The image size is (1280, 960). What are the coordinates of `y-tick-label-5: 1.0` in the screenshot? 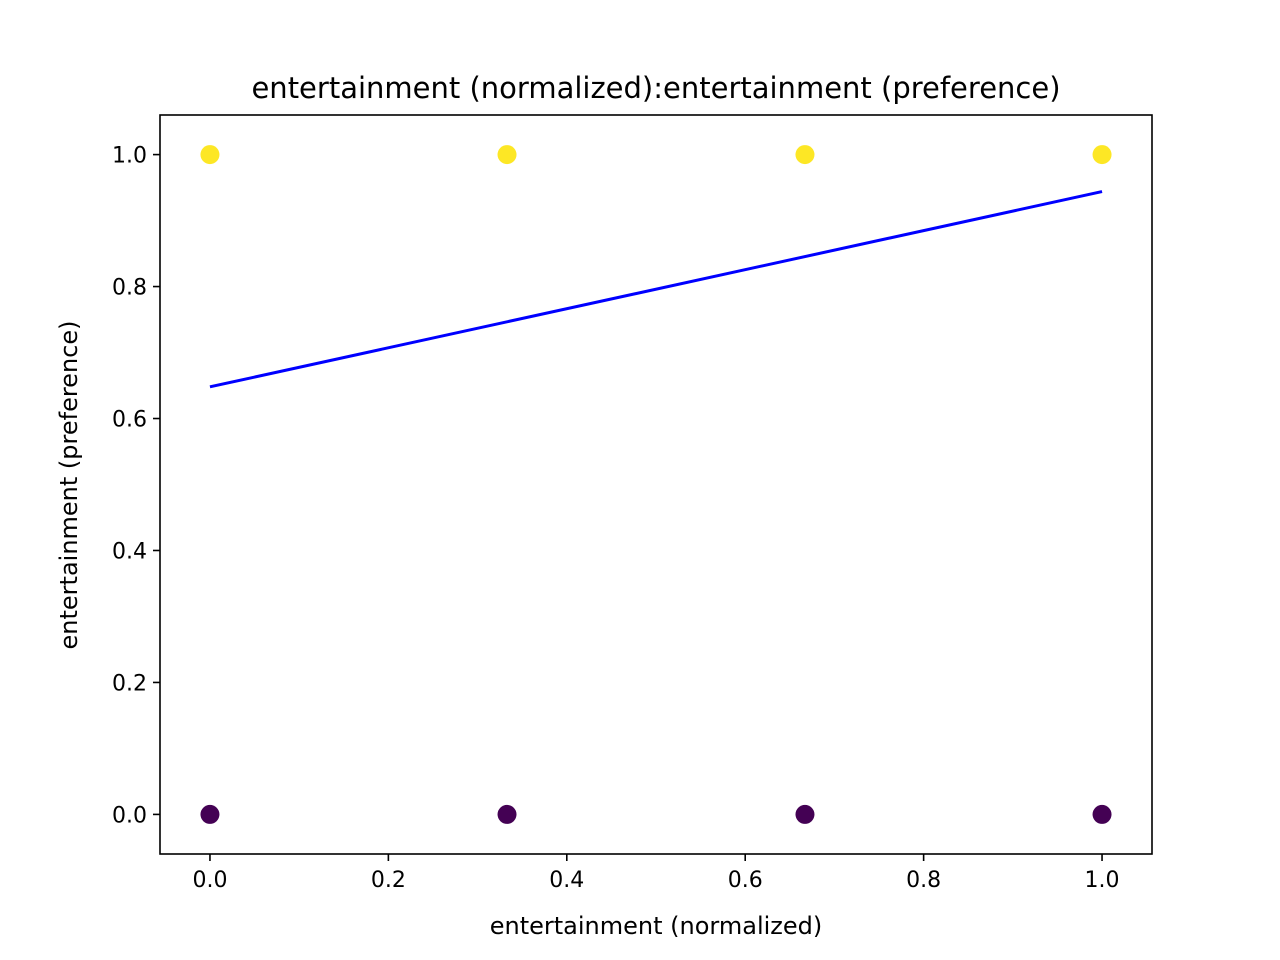 It's located at (129, 156).